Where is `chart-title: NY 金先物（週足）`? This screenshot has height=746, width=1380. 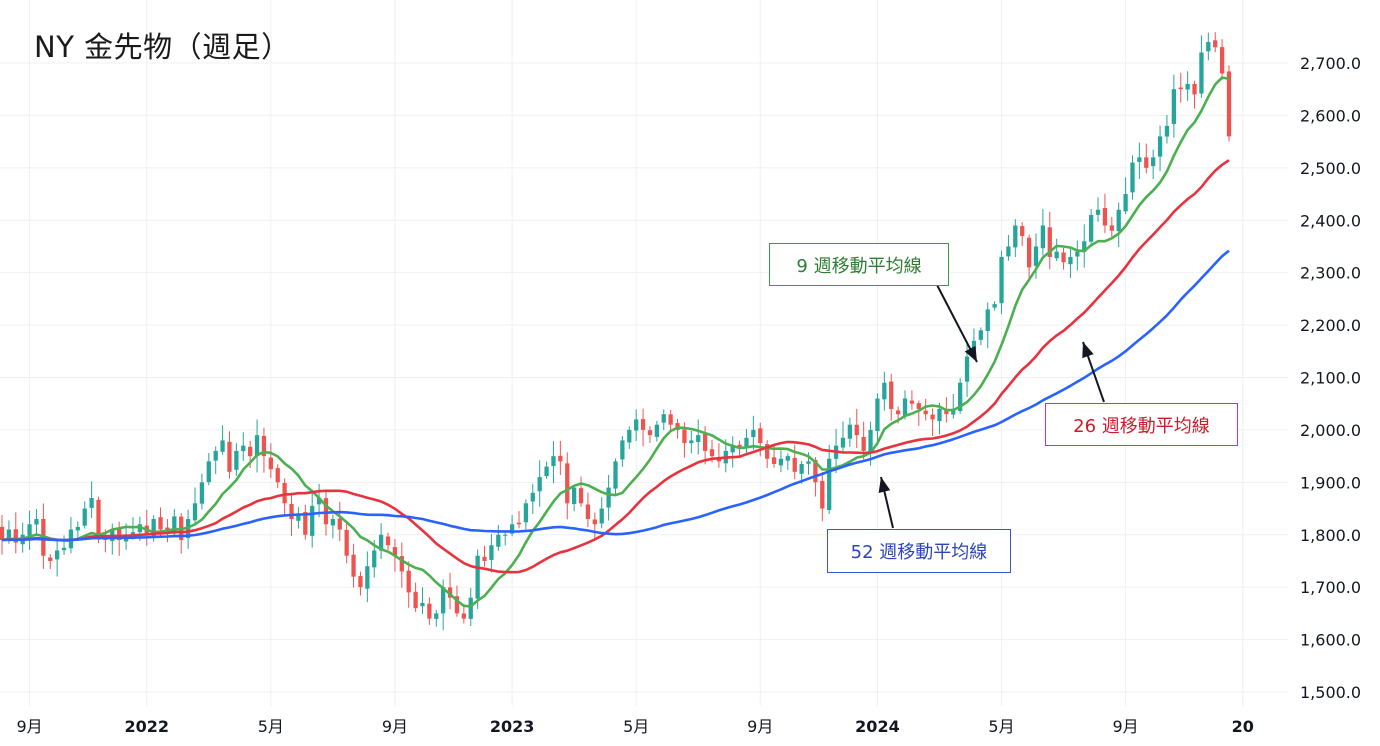 chart-title: NY 金先物（週足） is located at coordinates (162, 47).